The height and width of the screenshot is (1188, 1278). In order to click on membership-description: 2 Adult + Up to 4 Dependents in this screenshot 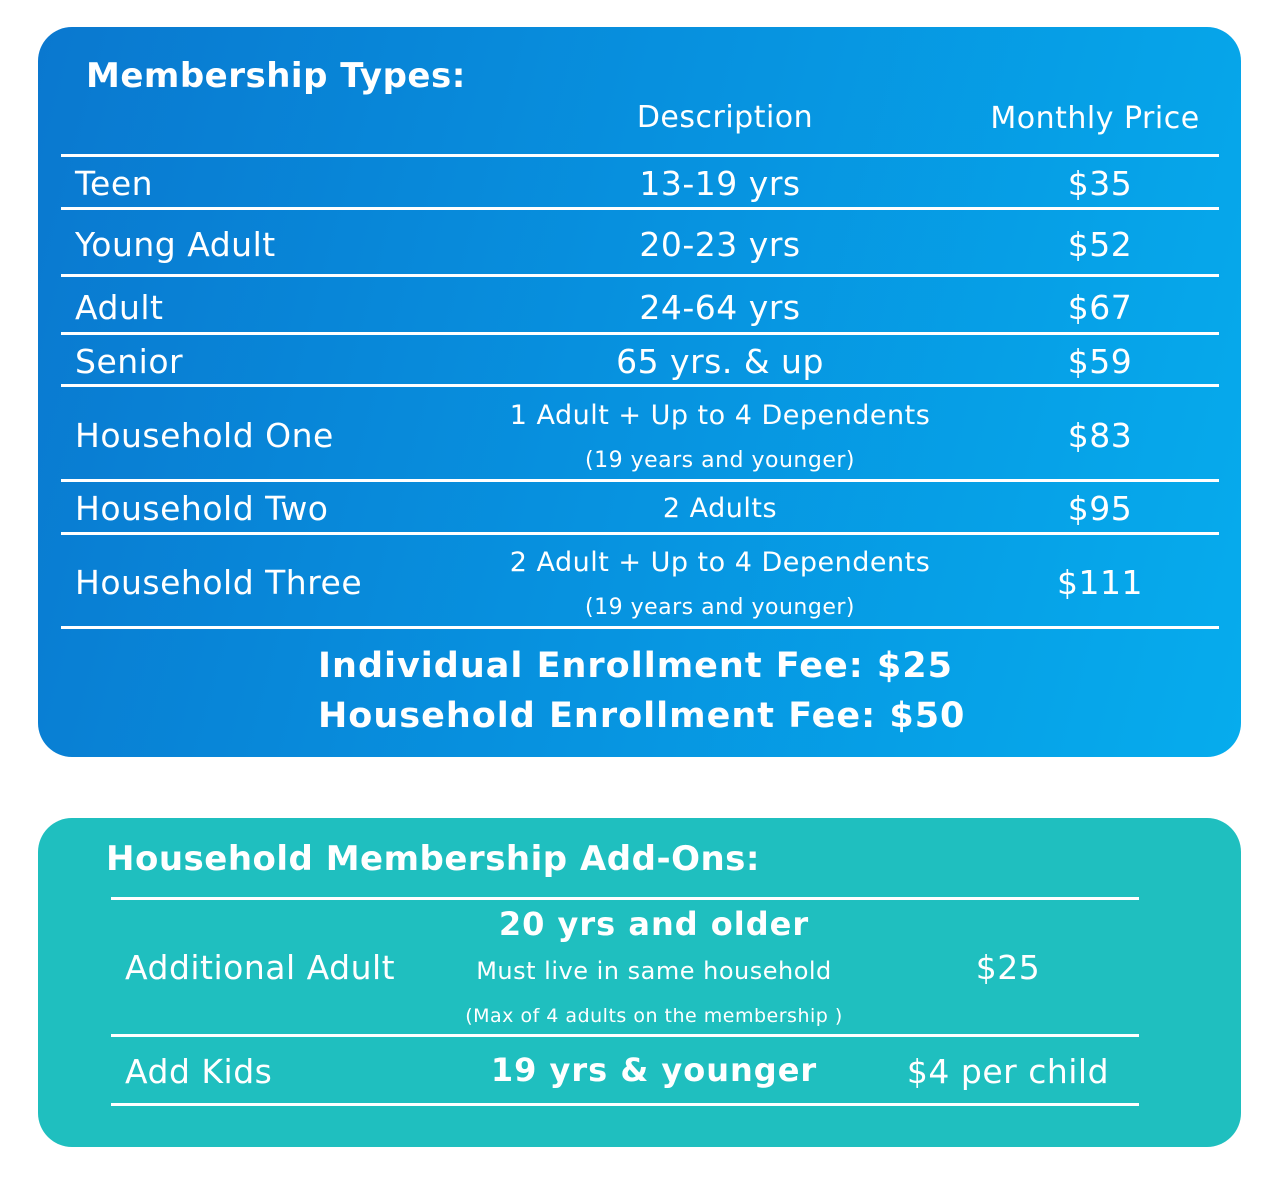, I will do `click(720, 562)`.